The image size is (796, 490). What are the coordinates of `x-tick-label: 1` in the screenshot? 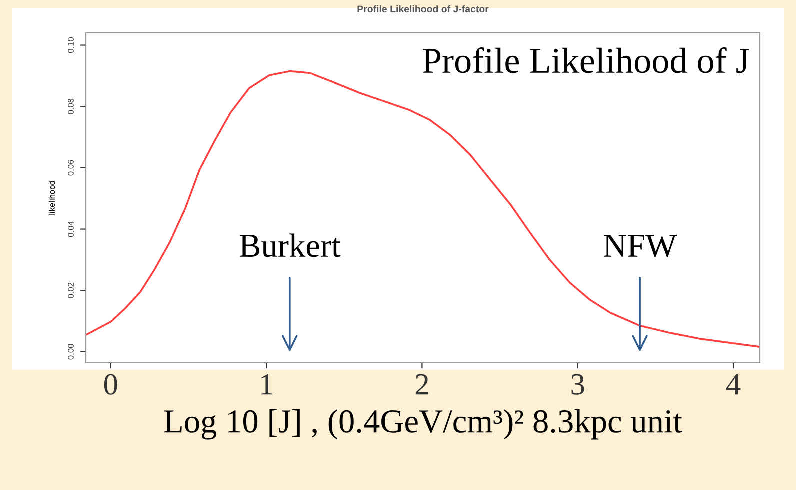 It's located at (267, 384).